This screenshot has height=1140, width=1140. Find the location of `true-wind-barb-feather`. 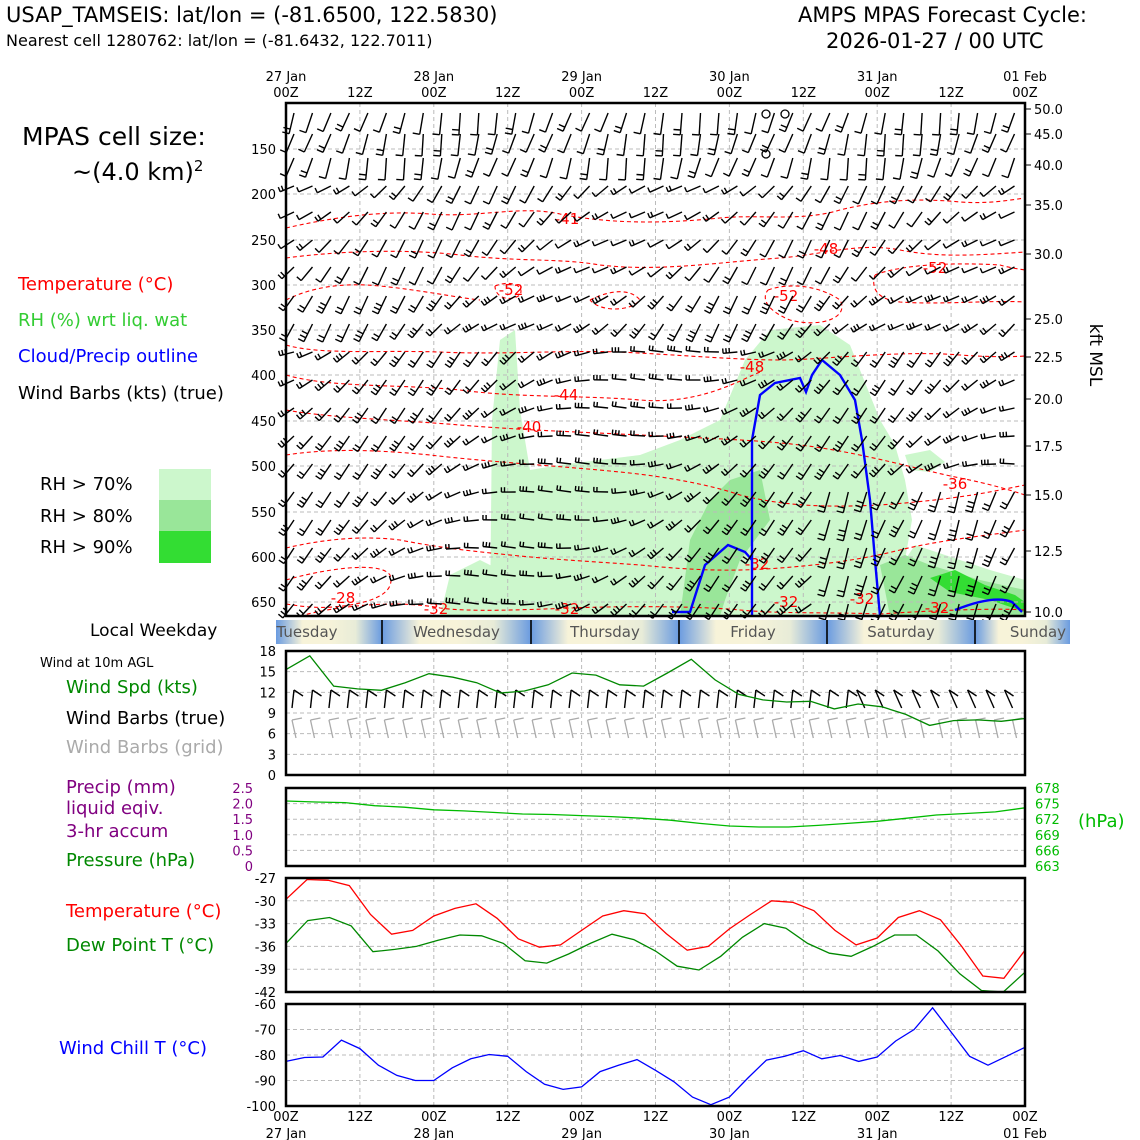

true-wind-barb-feather is located at coordinates (861, 693).